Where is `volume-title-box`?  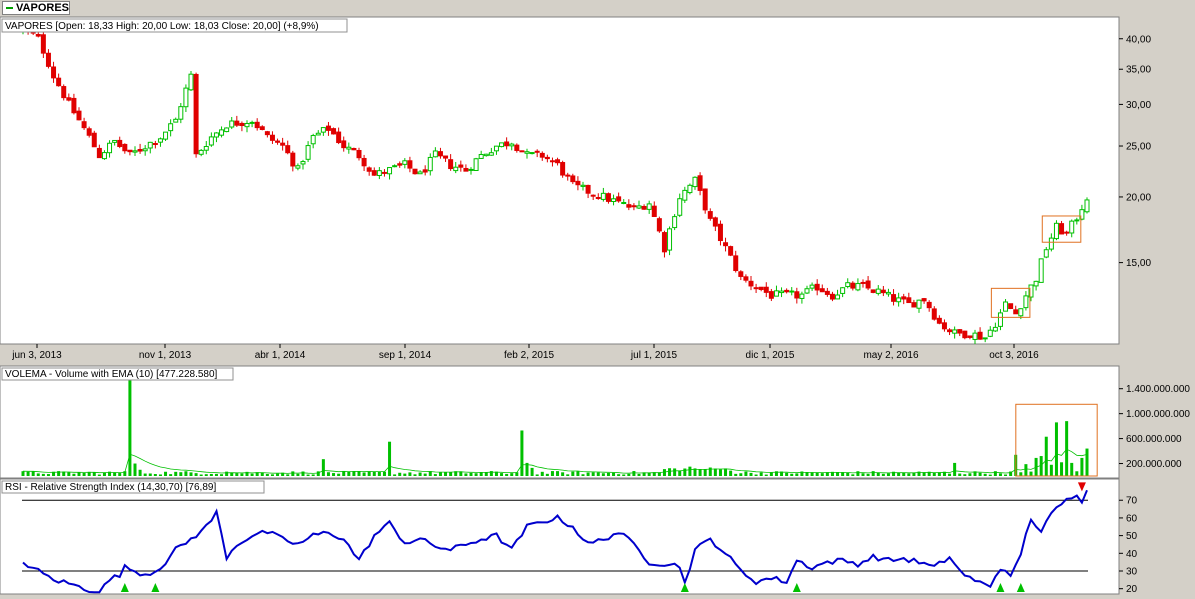
volume-title-box is located at coordinates (117, 374).